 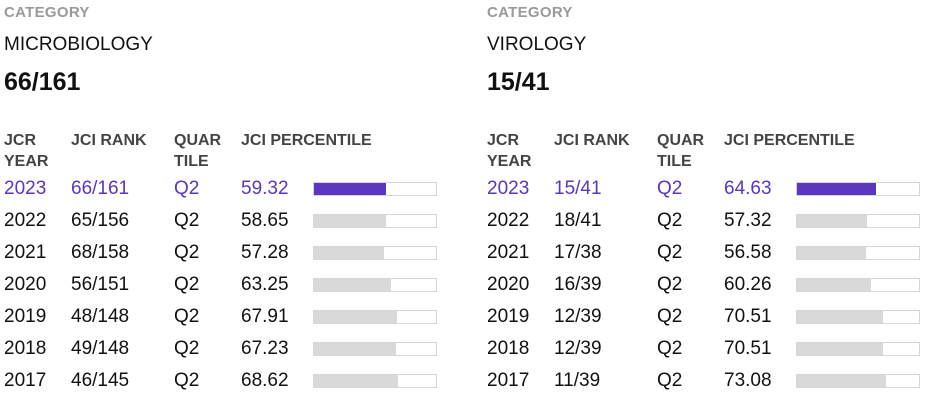 I want to click on percentile-cell: 57.28, so click(x=265, y=252).